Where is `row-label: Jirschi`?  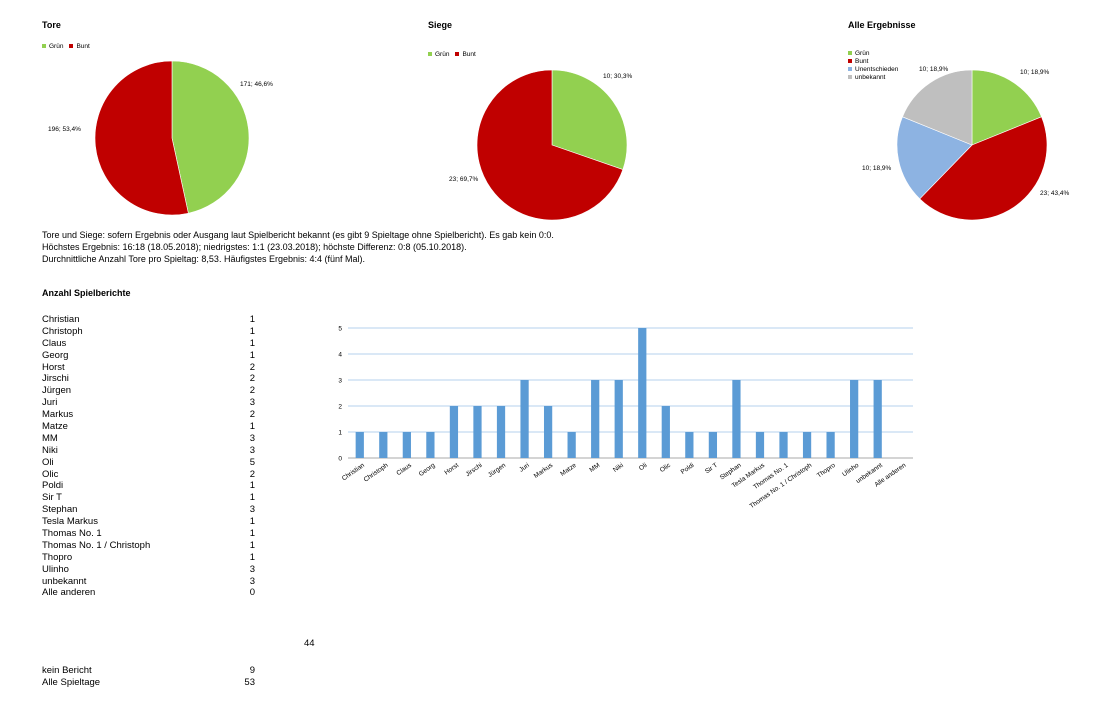 row-label: Jirschi is located at coordinates (55, 379).